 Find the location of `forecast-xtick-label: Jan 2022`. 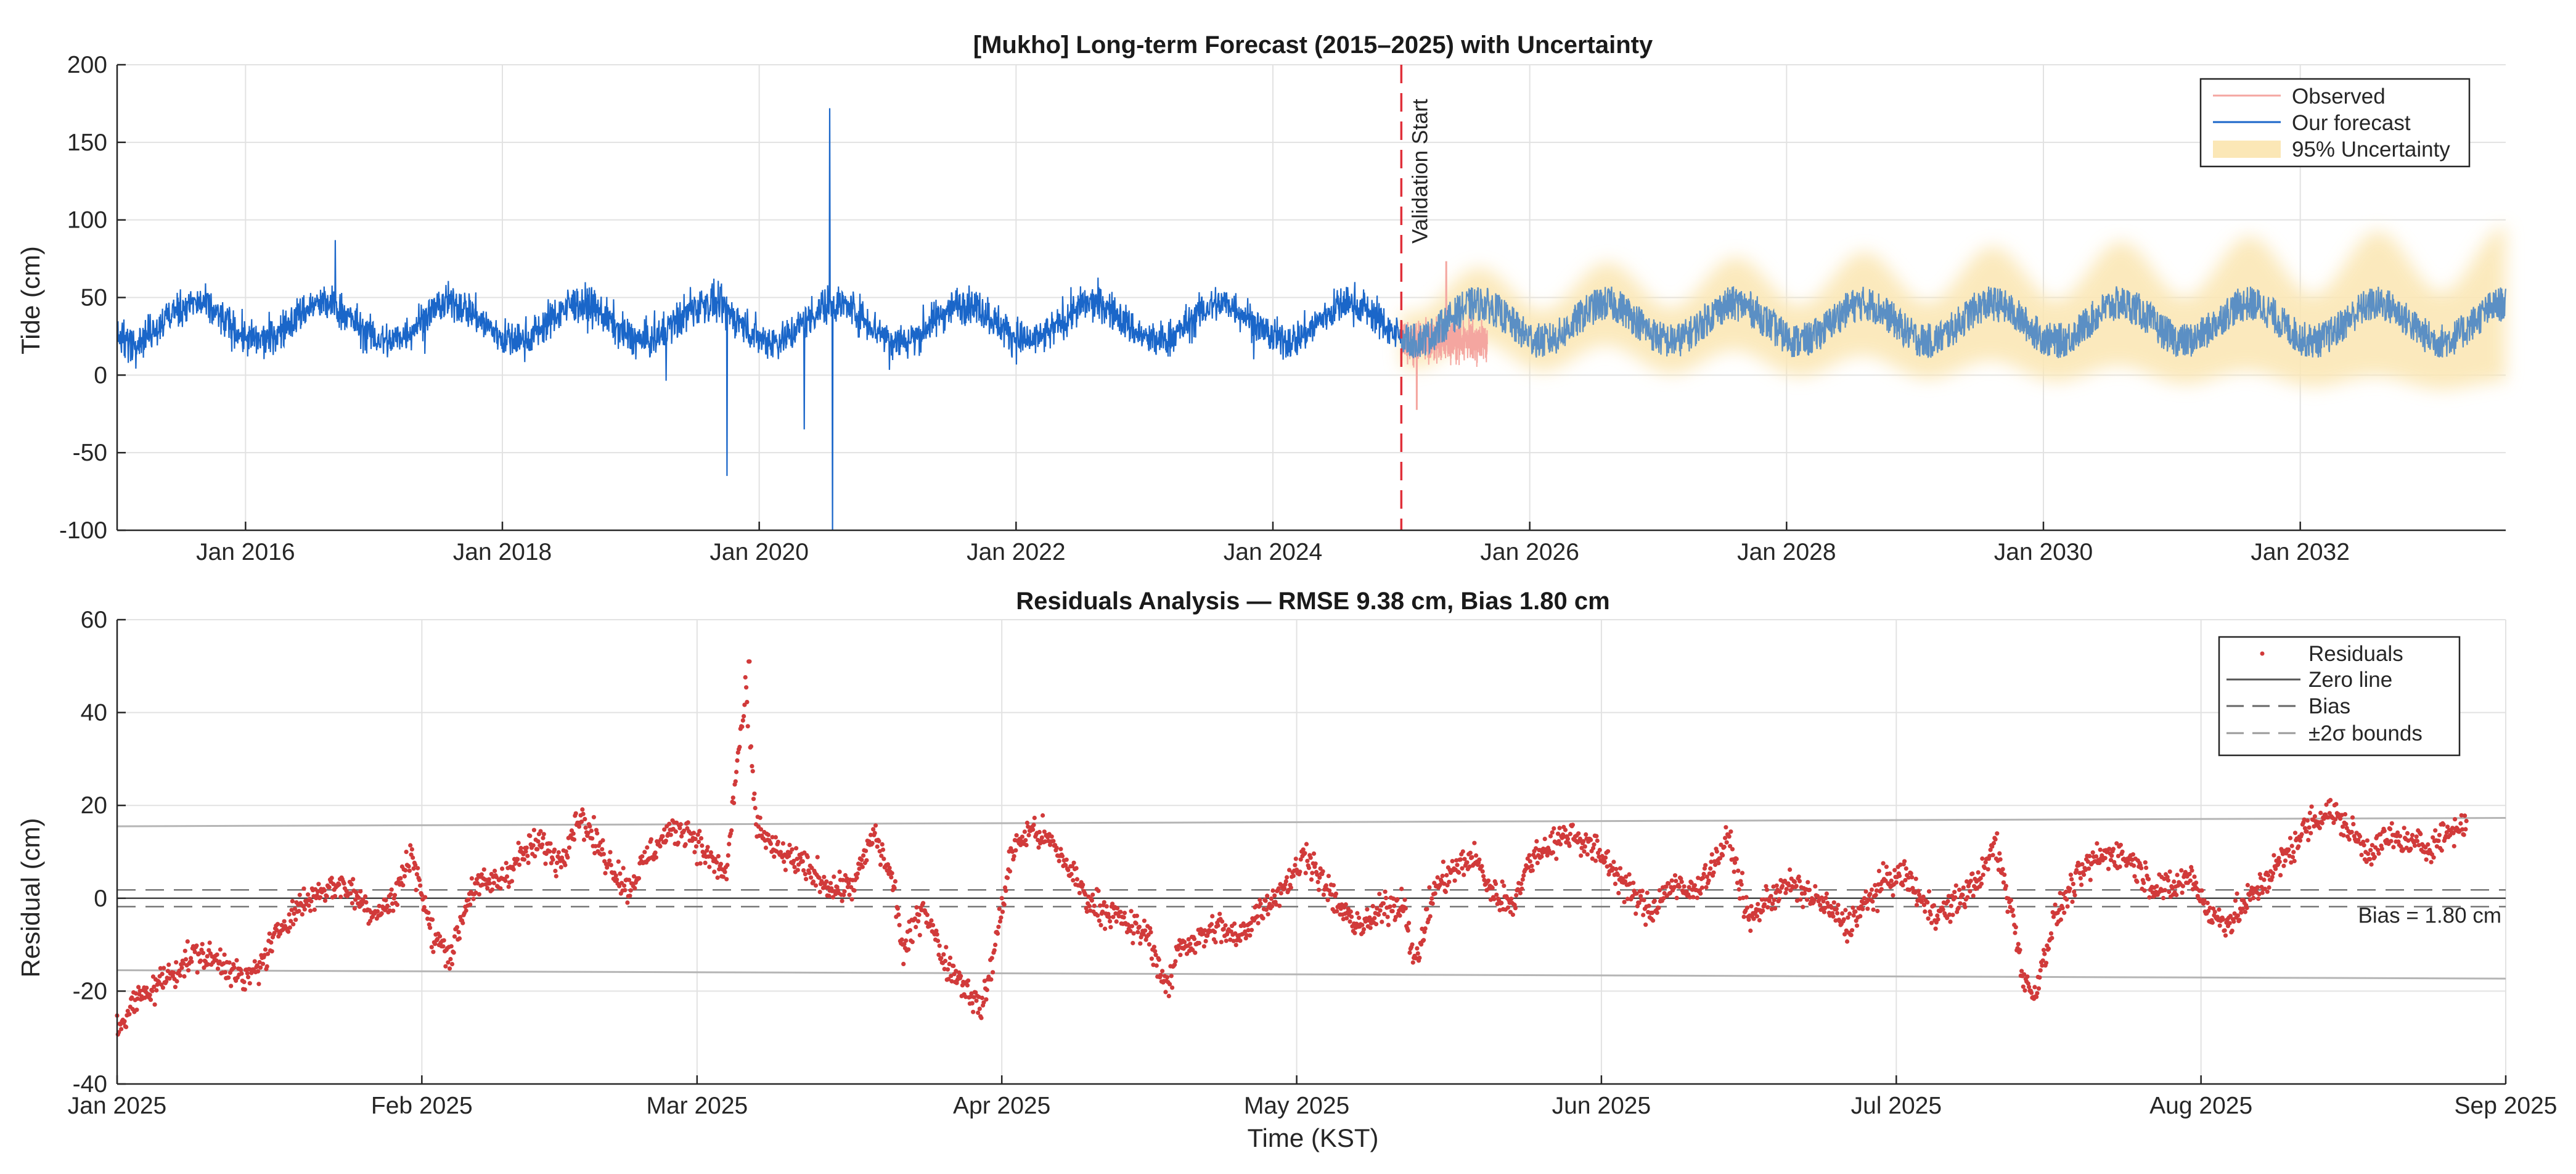

forecast-xtick-label: Jan 2022 is located at coordinates (1016, 552).